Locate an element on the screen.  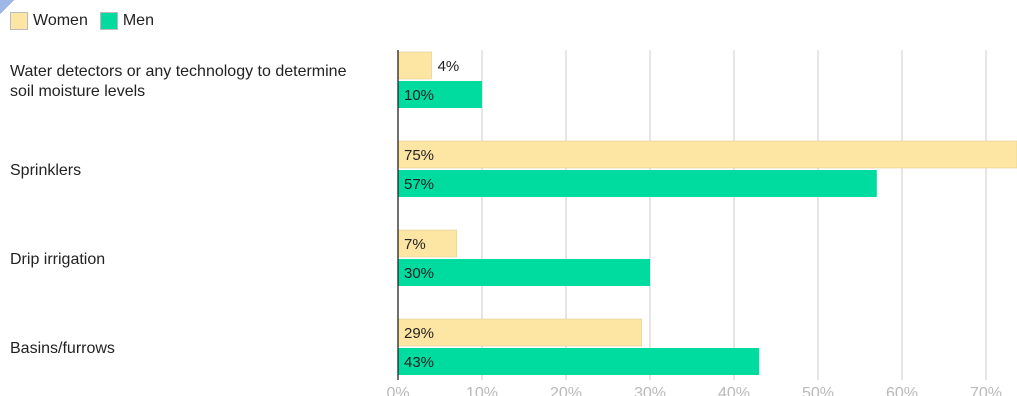
data-label: 43% is located at coordinates (419, 362).